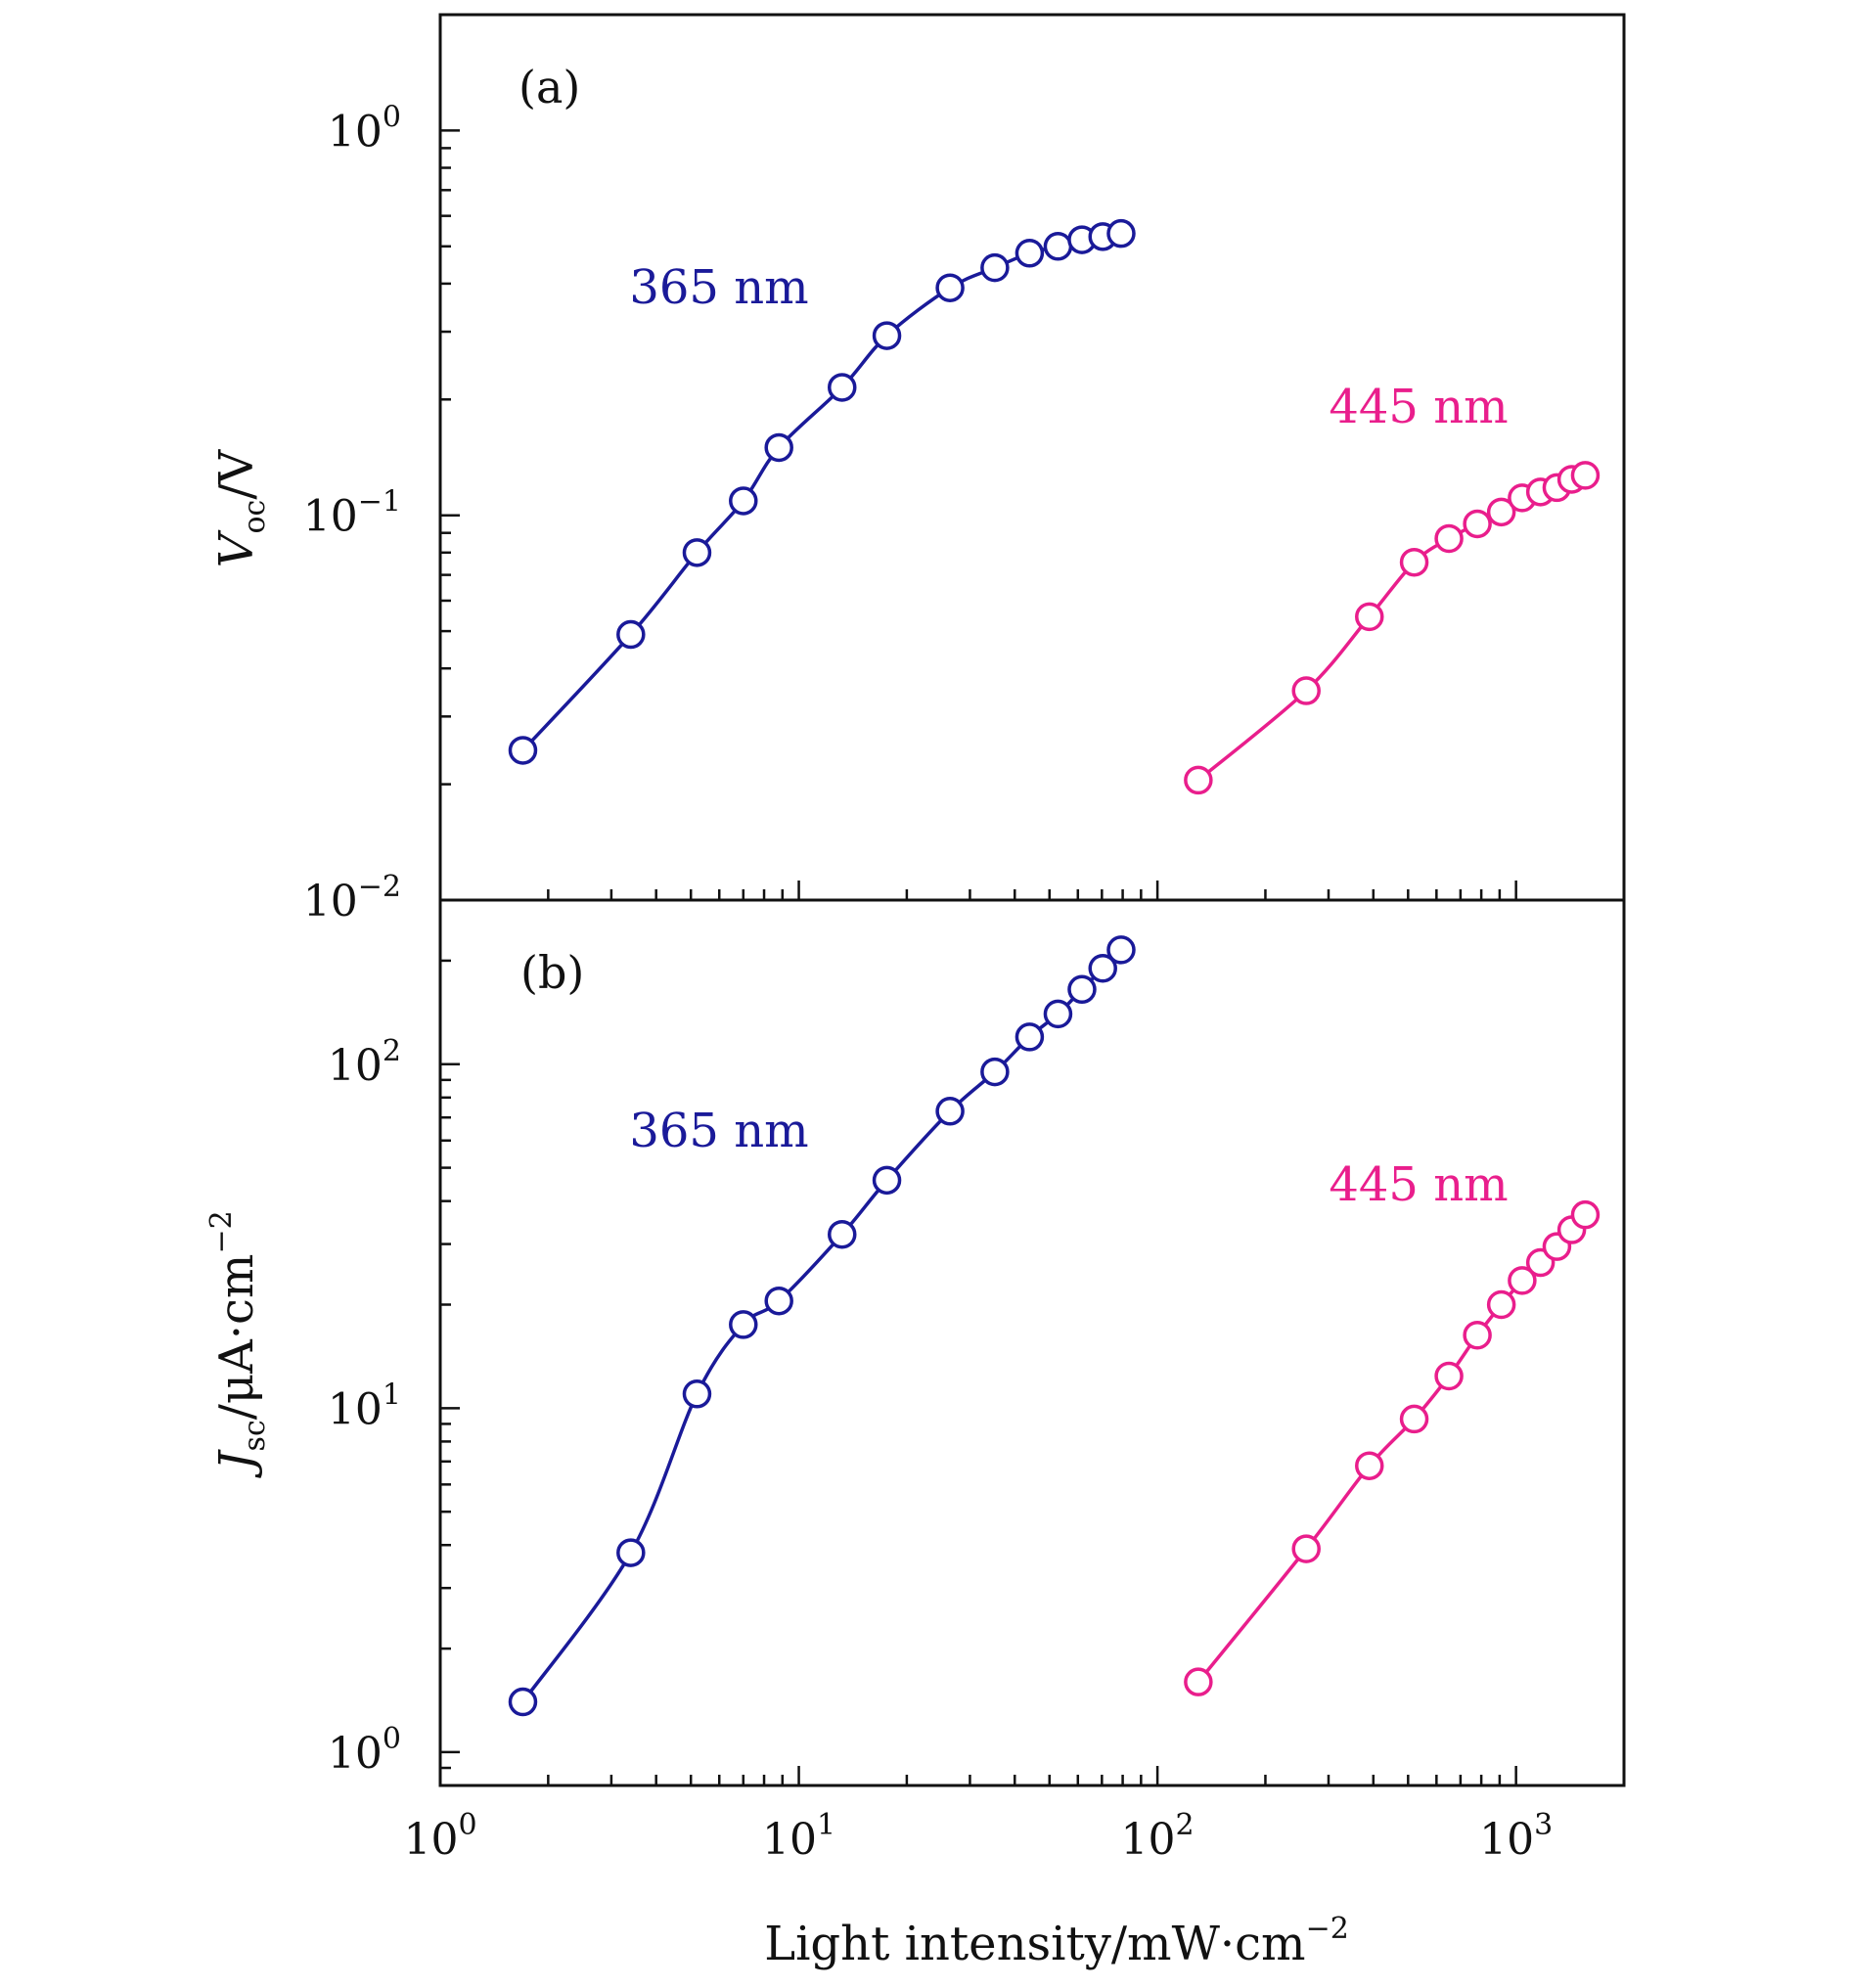  I want to click on panel-a-y-tick-label-1-exp: −1, so click(380, 503).